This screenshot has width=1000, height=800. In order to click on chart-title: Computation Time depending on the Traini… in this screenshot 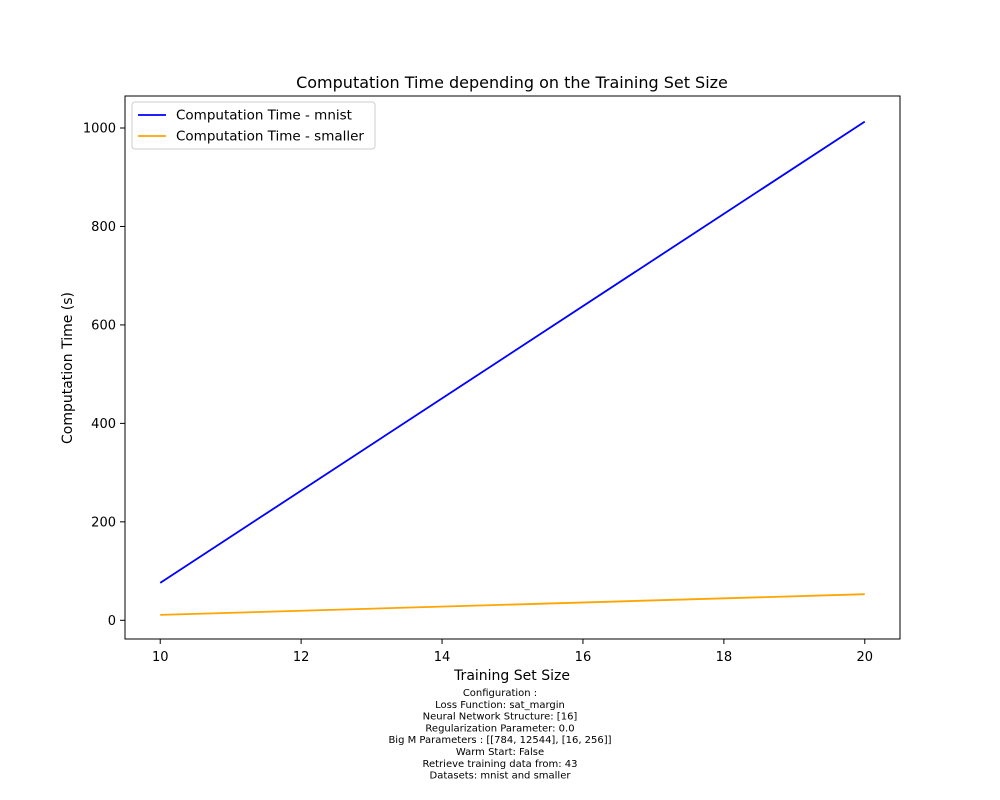, I will do `click(512, 82)`.